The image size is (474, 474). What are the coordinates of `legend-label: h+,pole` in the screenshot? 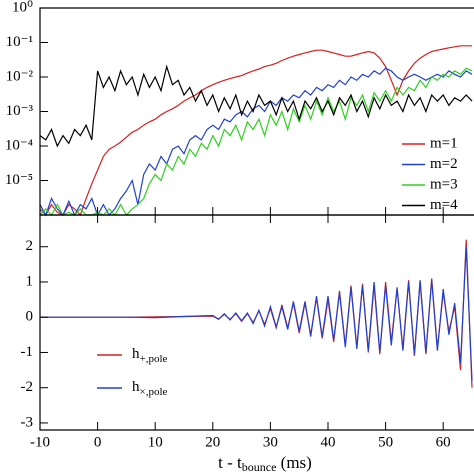 It's located at (150, 355).